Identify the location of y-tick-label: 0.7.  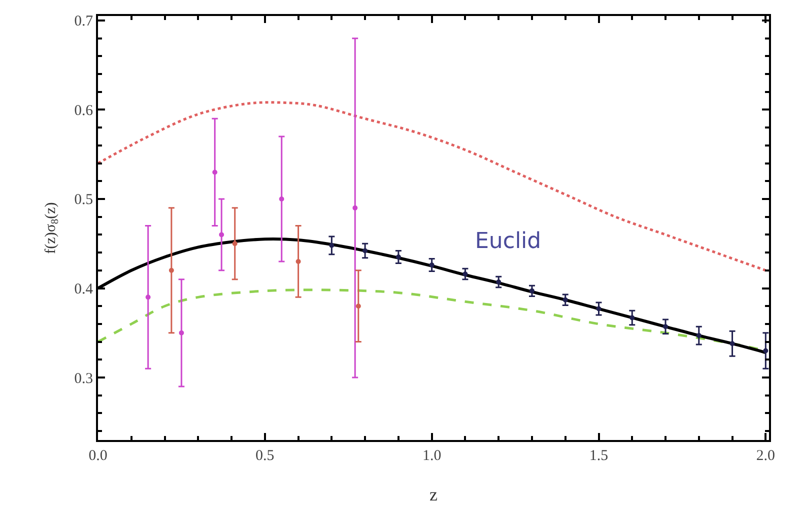
(84, 22).